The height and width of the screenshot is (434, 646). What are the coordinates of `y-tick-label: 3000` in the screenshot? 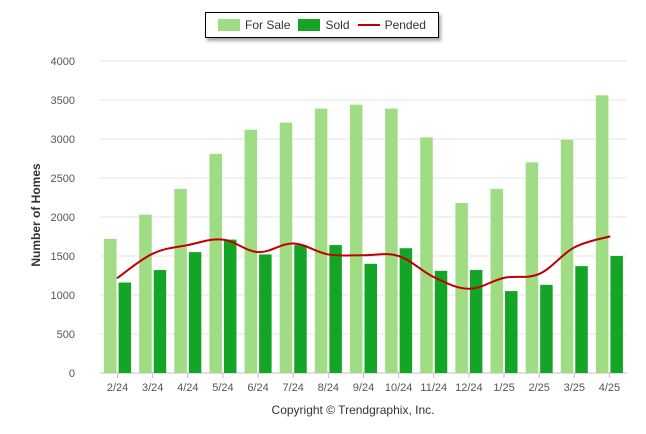 It's located at (63, 140).